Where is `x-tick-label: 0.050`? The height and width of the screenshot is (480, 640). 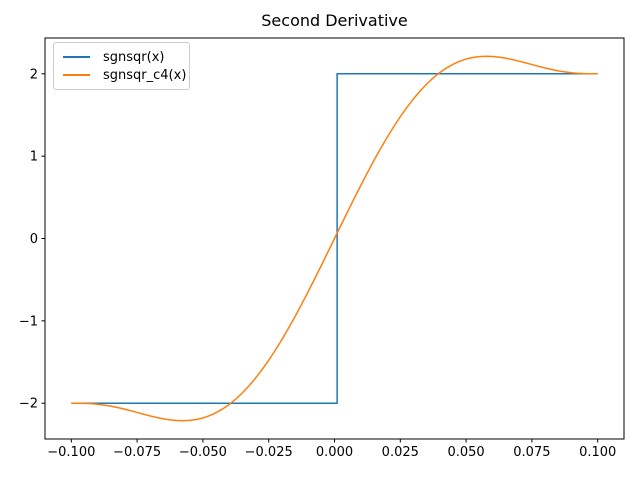 x-tick-label: 0.050 is located at coordinates (465, 452).